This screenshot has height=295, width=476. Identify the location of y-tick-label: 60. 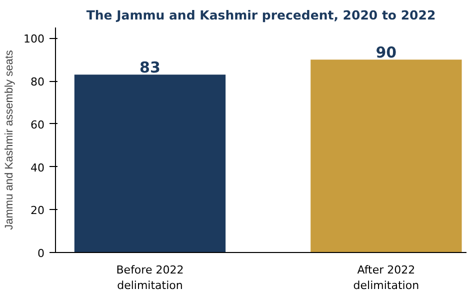
(37, 125).